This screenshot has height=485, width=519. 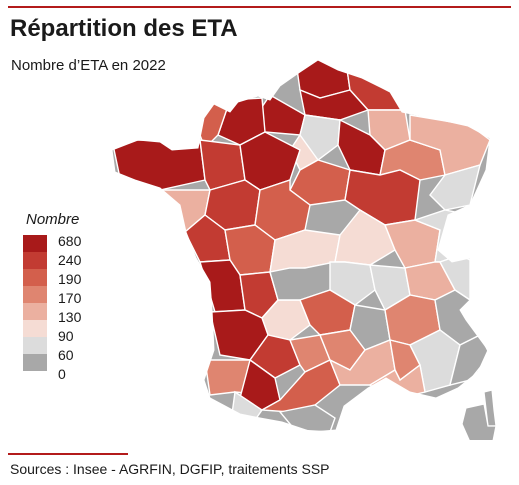 I want to click on map-title: Répartition des ETA, so click(x=124, y=28).